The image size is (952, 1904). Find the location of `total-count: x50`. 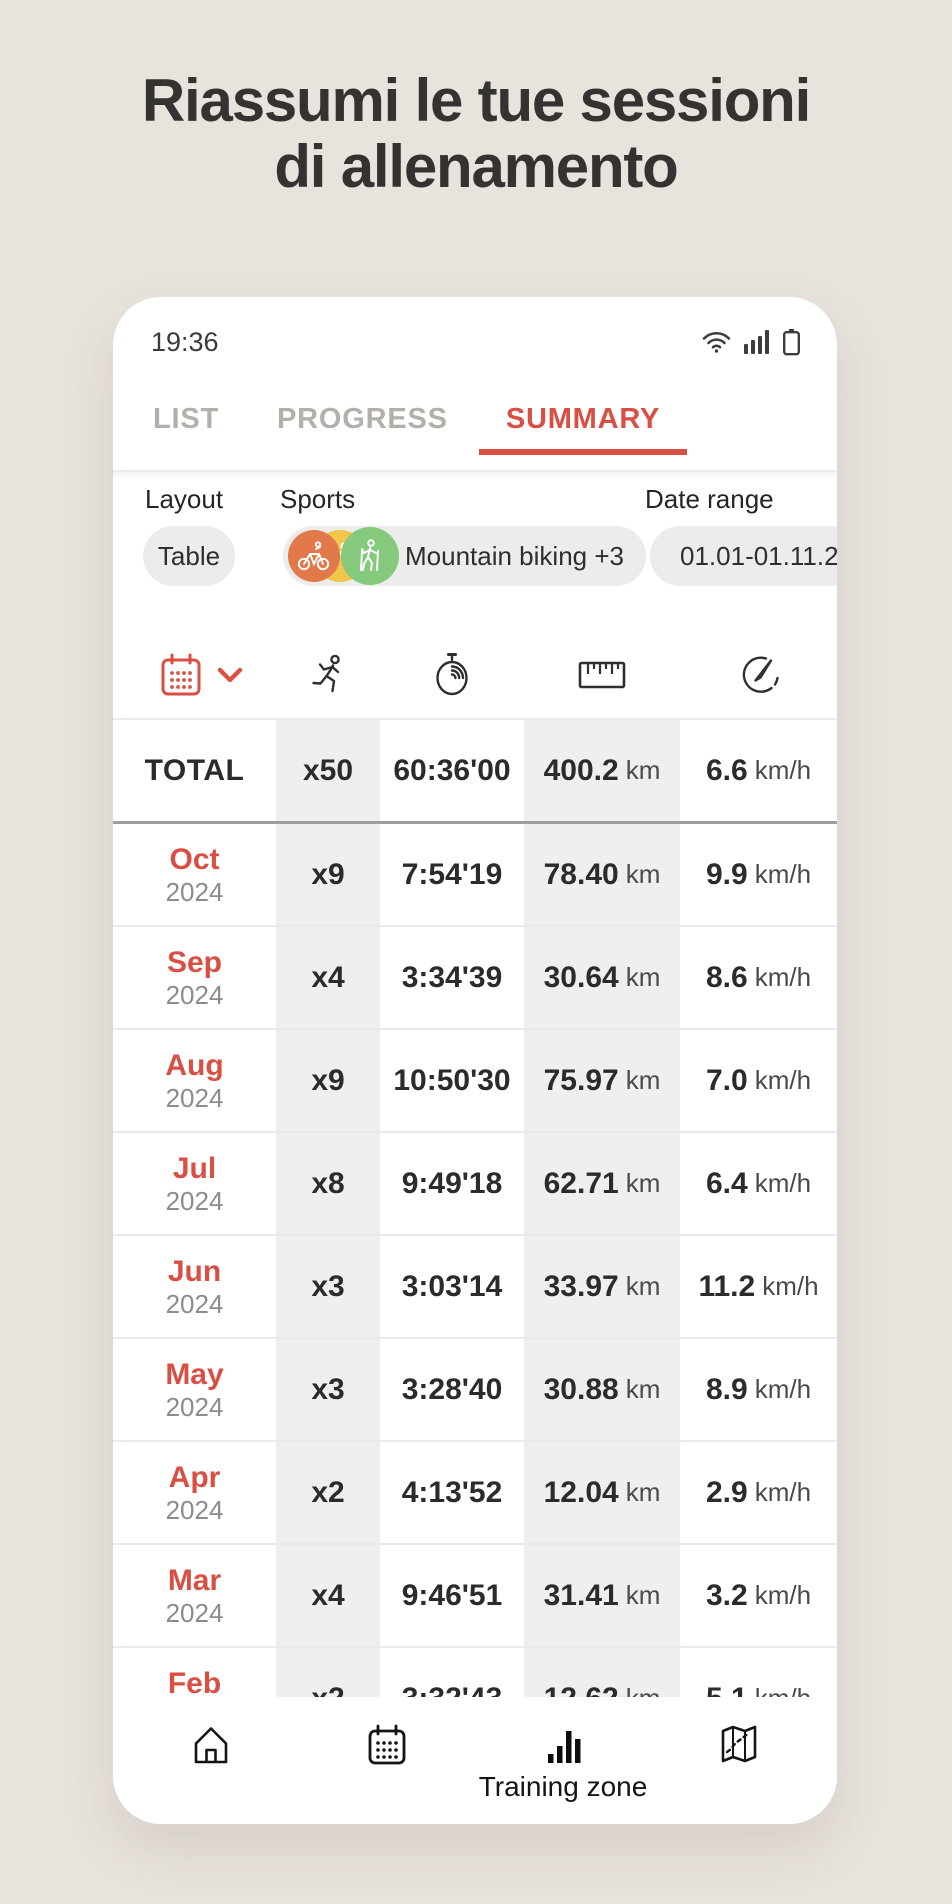

total-count: x50 is located at coordinates (328, 770).